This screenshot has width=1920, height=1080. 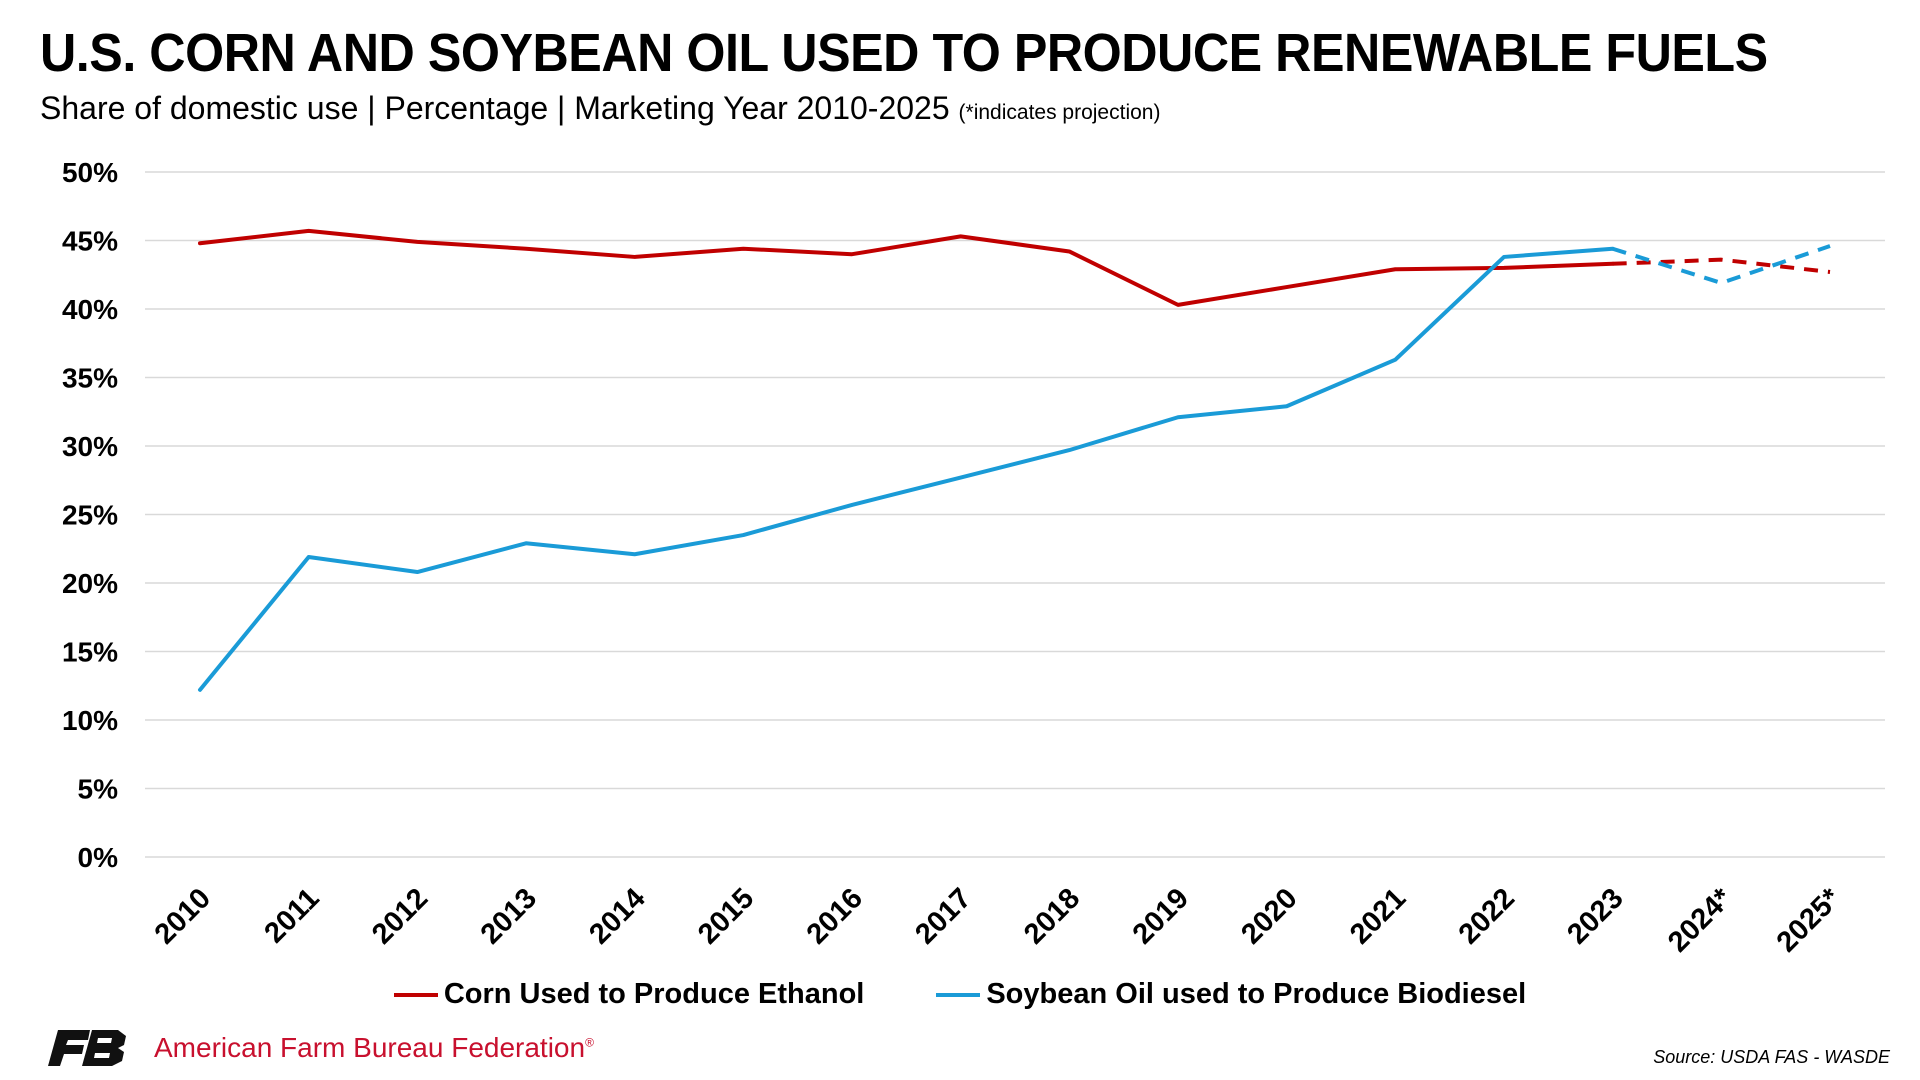 What do you see at coordinates (943, 916) in the screenshot?
I see `x-tick-label: 2017` at bounding box center [943, 916].